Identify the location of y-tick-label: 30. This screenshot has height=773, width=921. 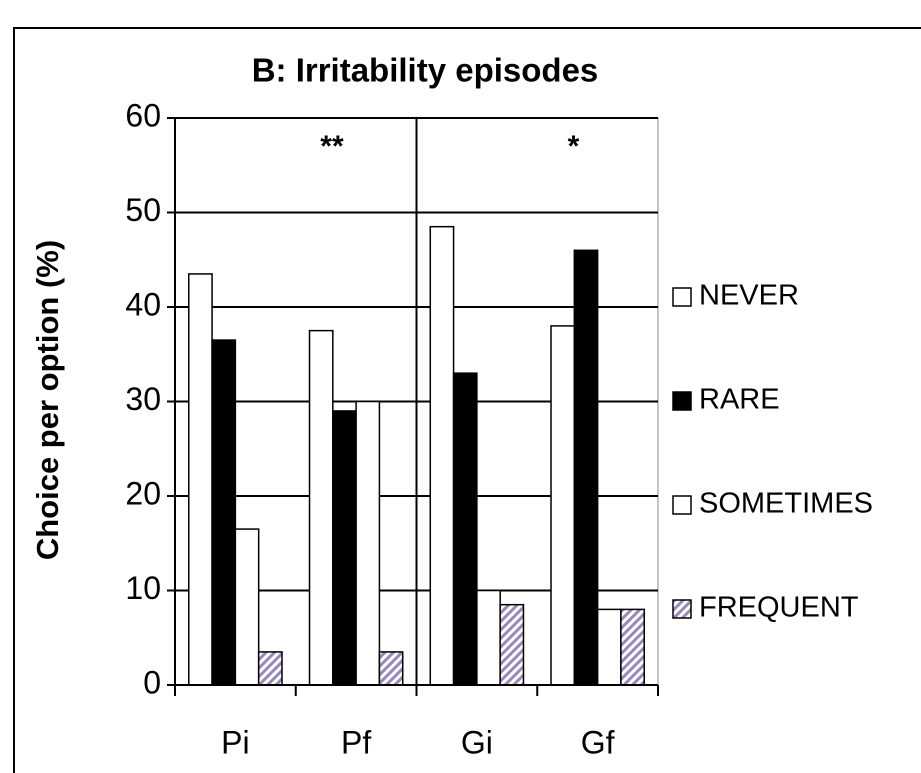
(143, 399).